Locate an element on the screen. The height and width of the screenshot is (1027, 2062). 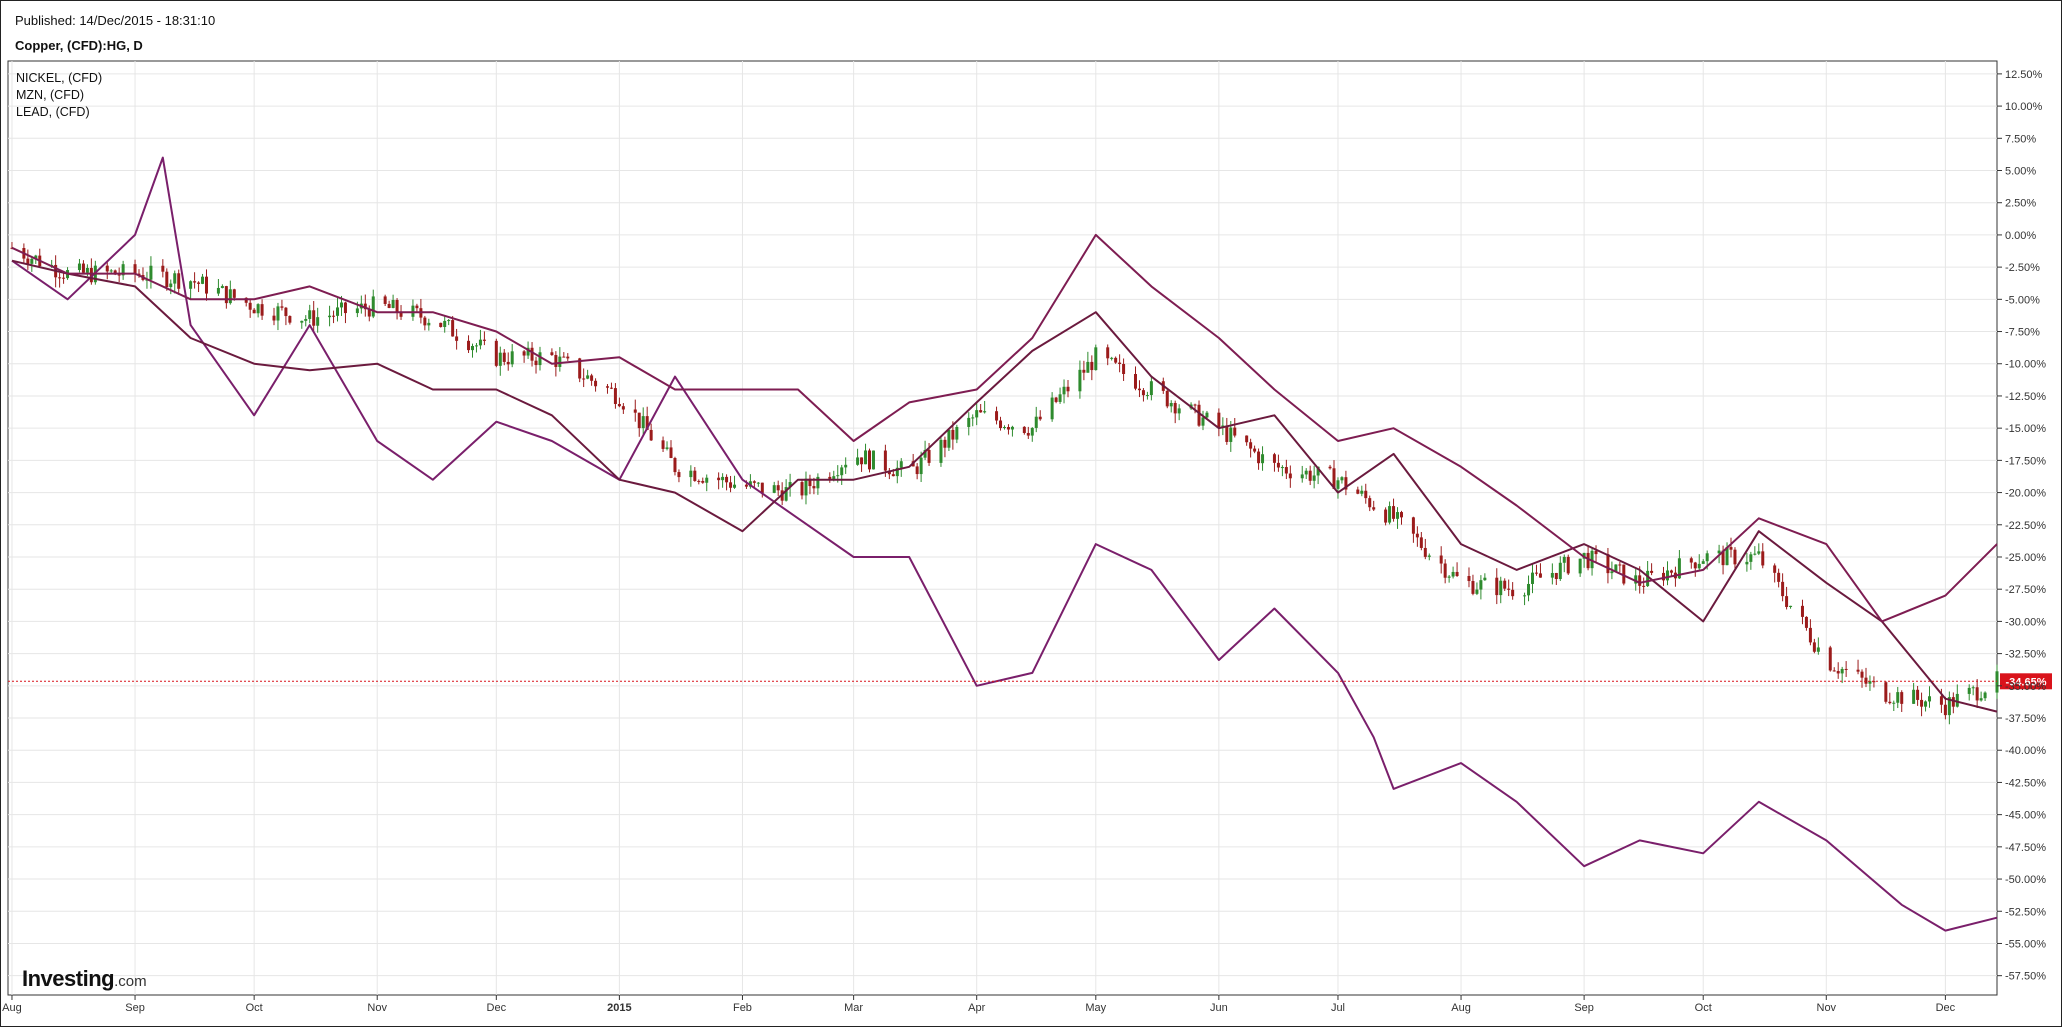
x-tick-label: Sep is located at coordinates (1584, 1008).